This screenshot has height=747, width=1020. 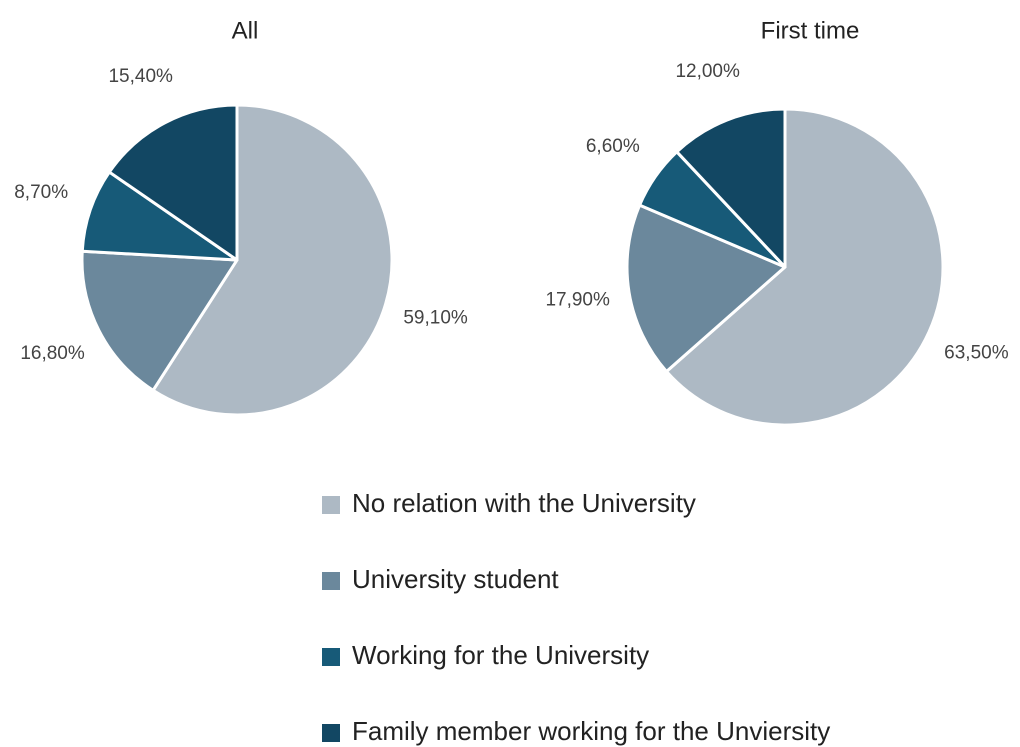 What do you see at coordinates (707, 71) in the screenshot?
I see `data-label: 12,00%` at bounding box center [707, 71].